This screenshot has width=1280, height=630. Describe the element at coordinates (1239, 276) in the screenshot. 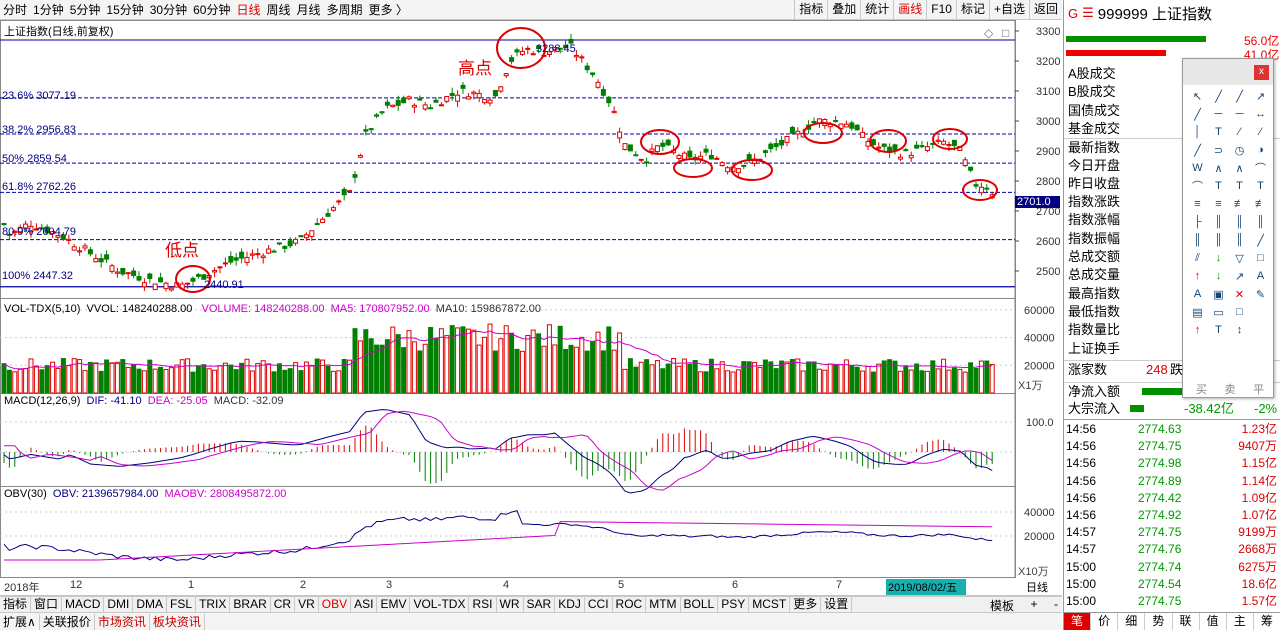

I see `up-right-icon: ↗` at that location.